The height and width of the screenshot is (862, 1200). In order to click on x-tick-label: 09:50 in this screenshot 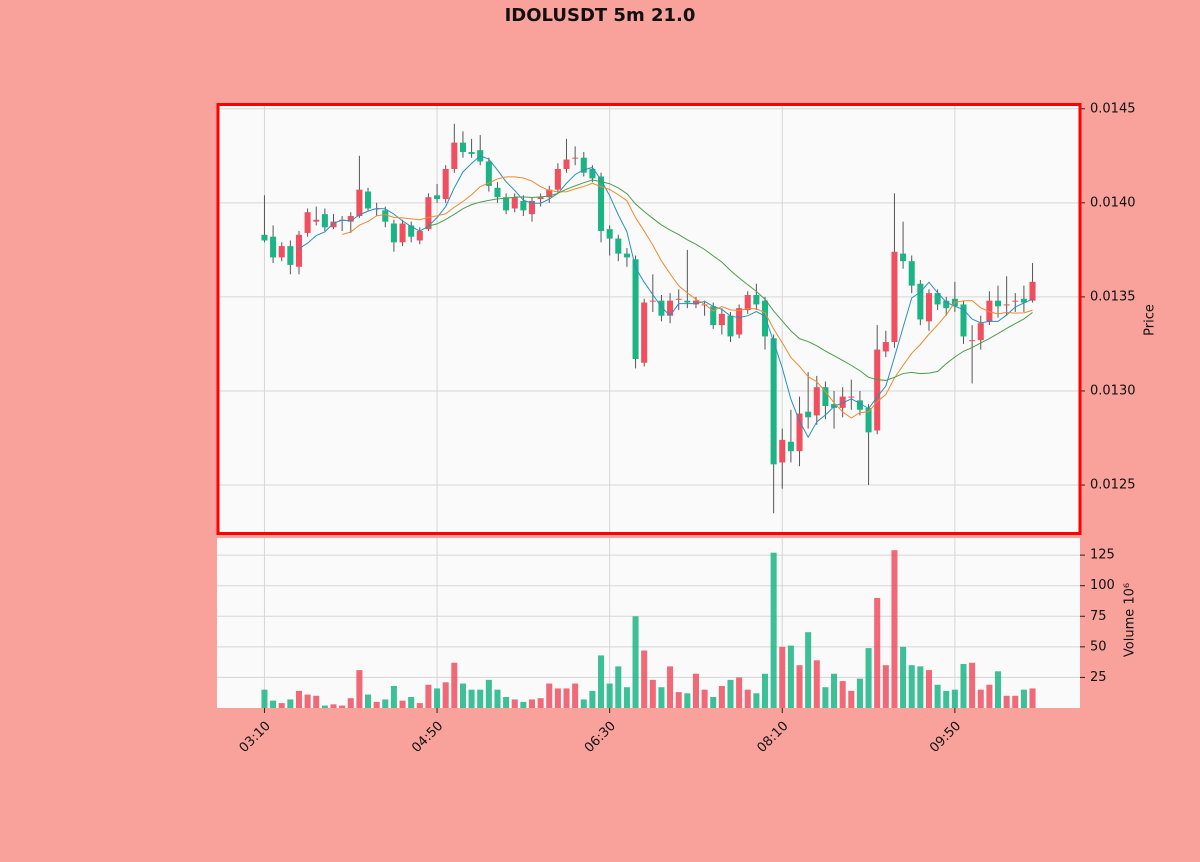, I will do `click(945, 737)`.